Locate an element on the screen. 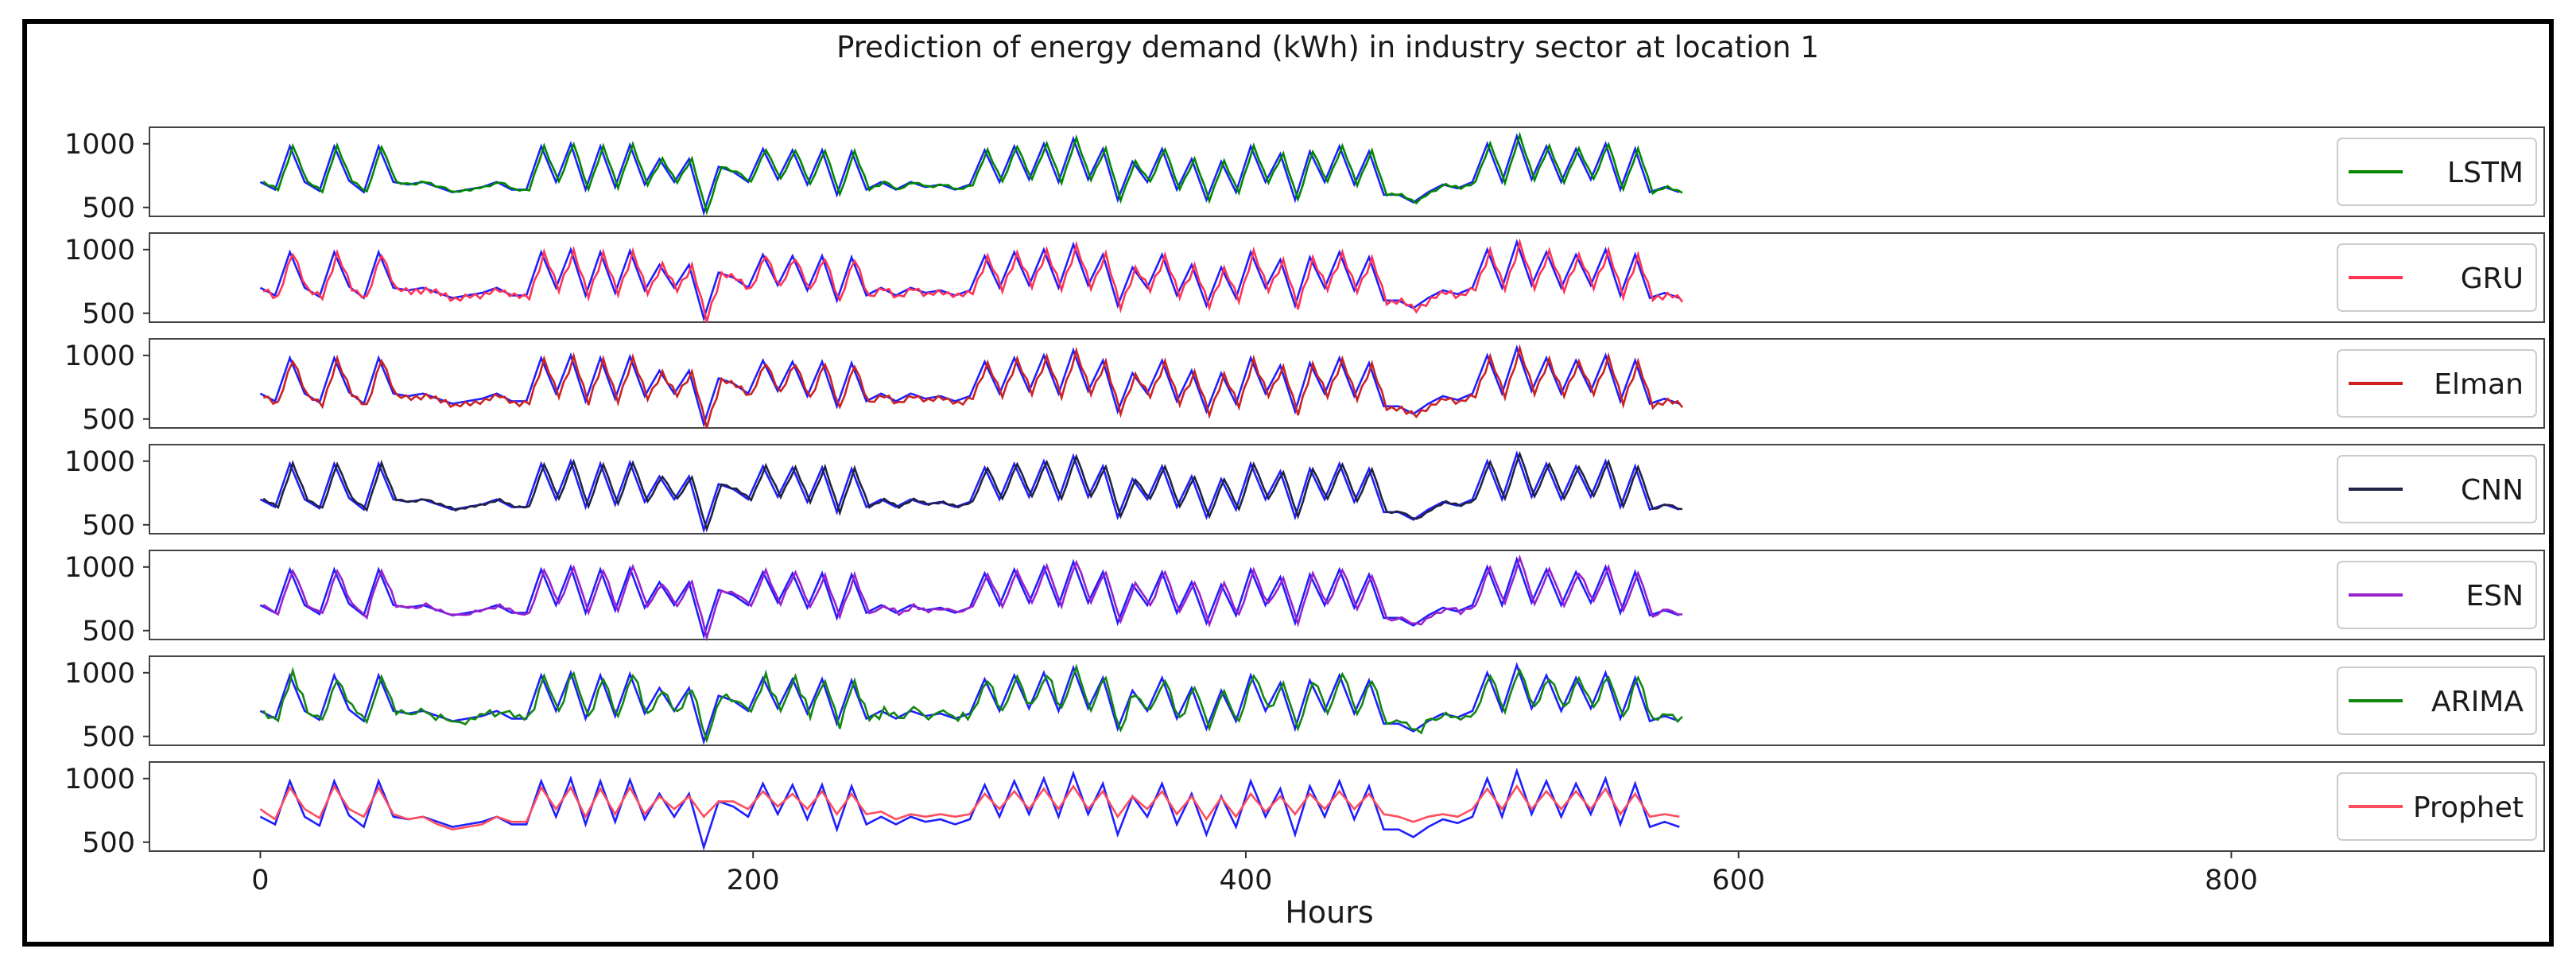 The image size is (2576, 972). legend-label: ARIMA is located at coordinates (2478, 702).